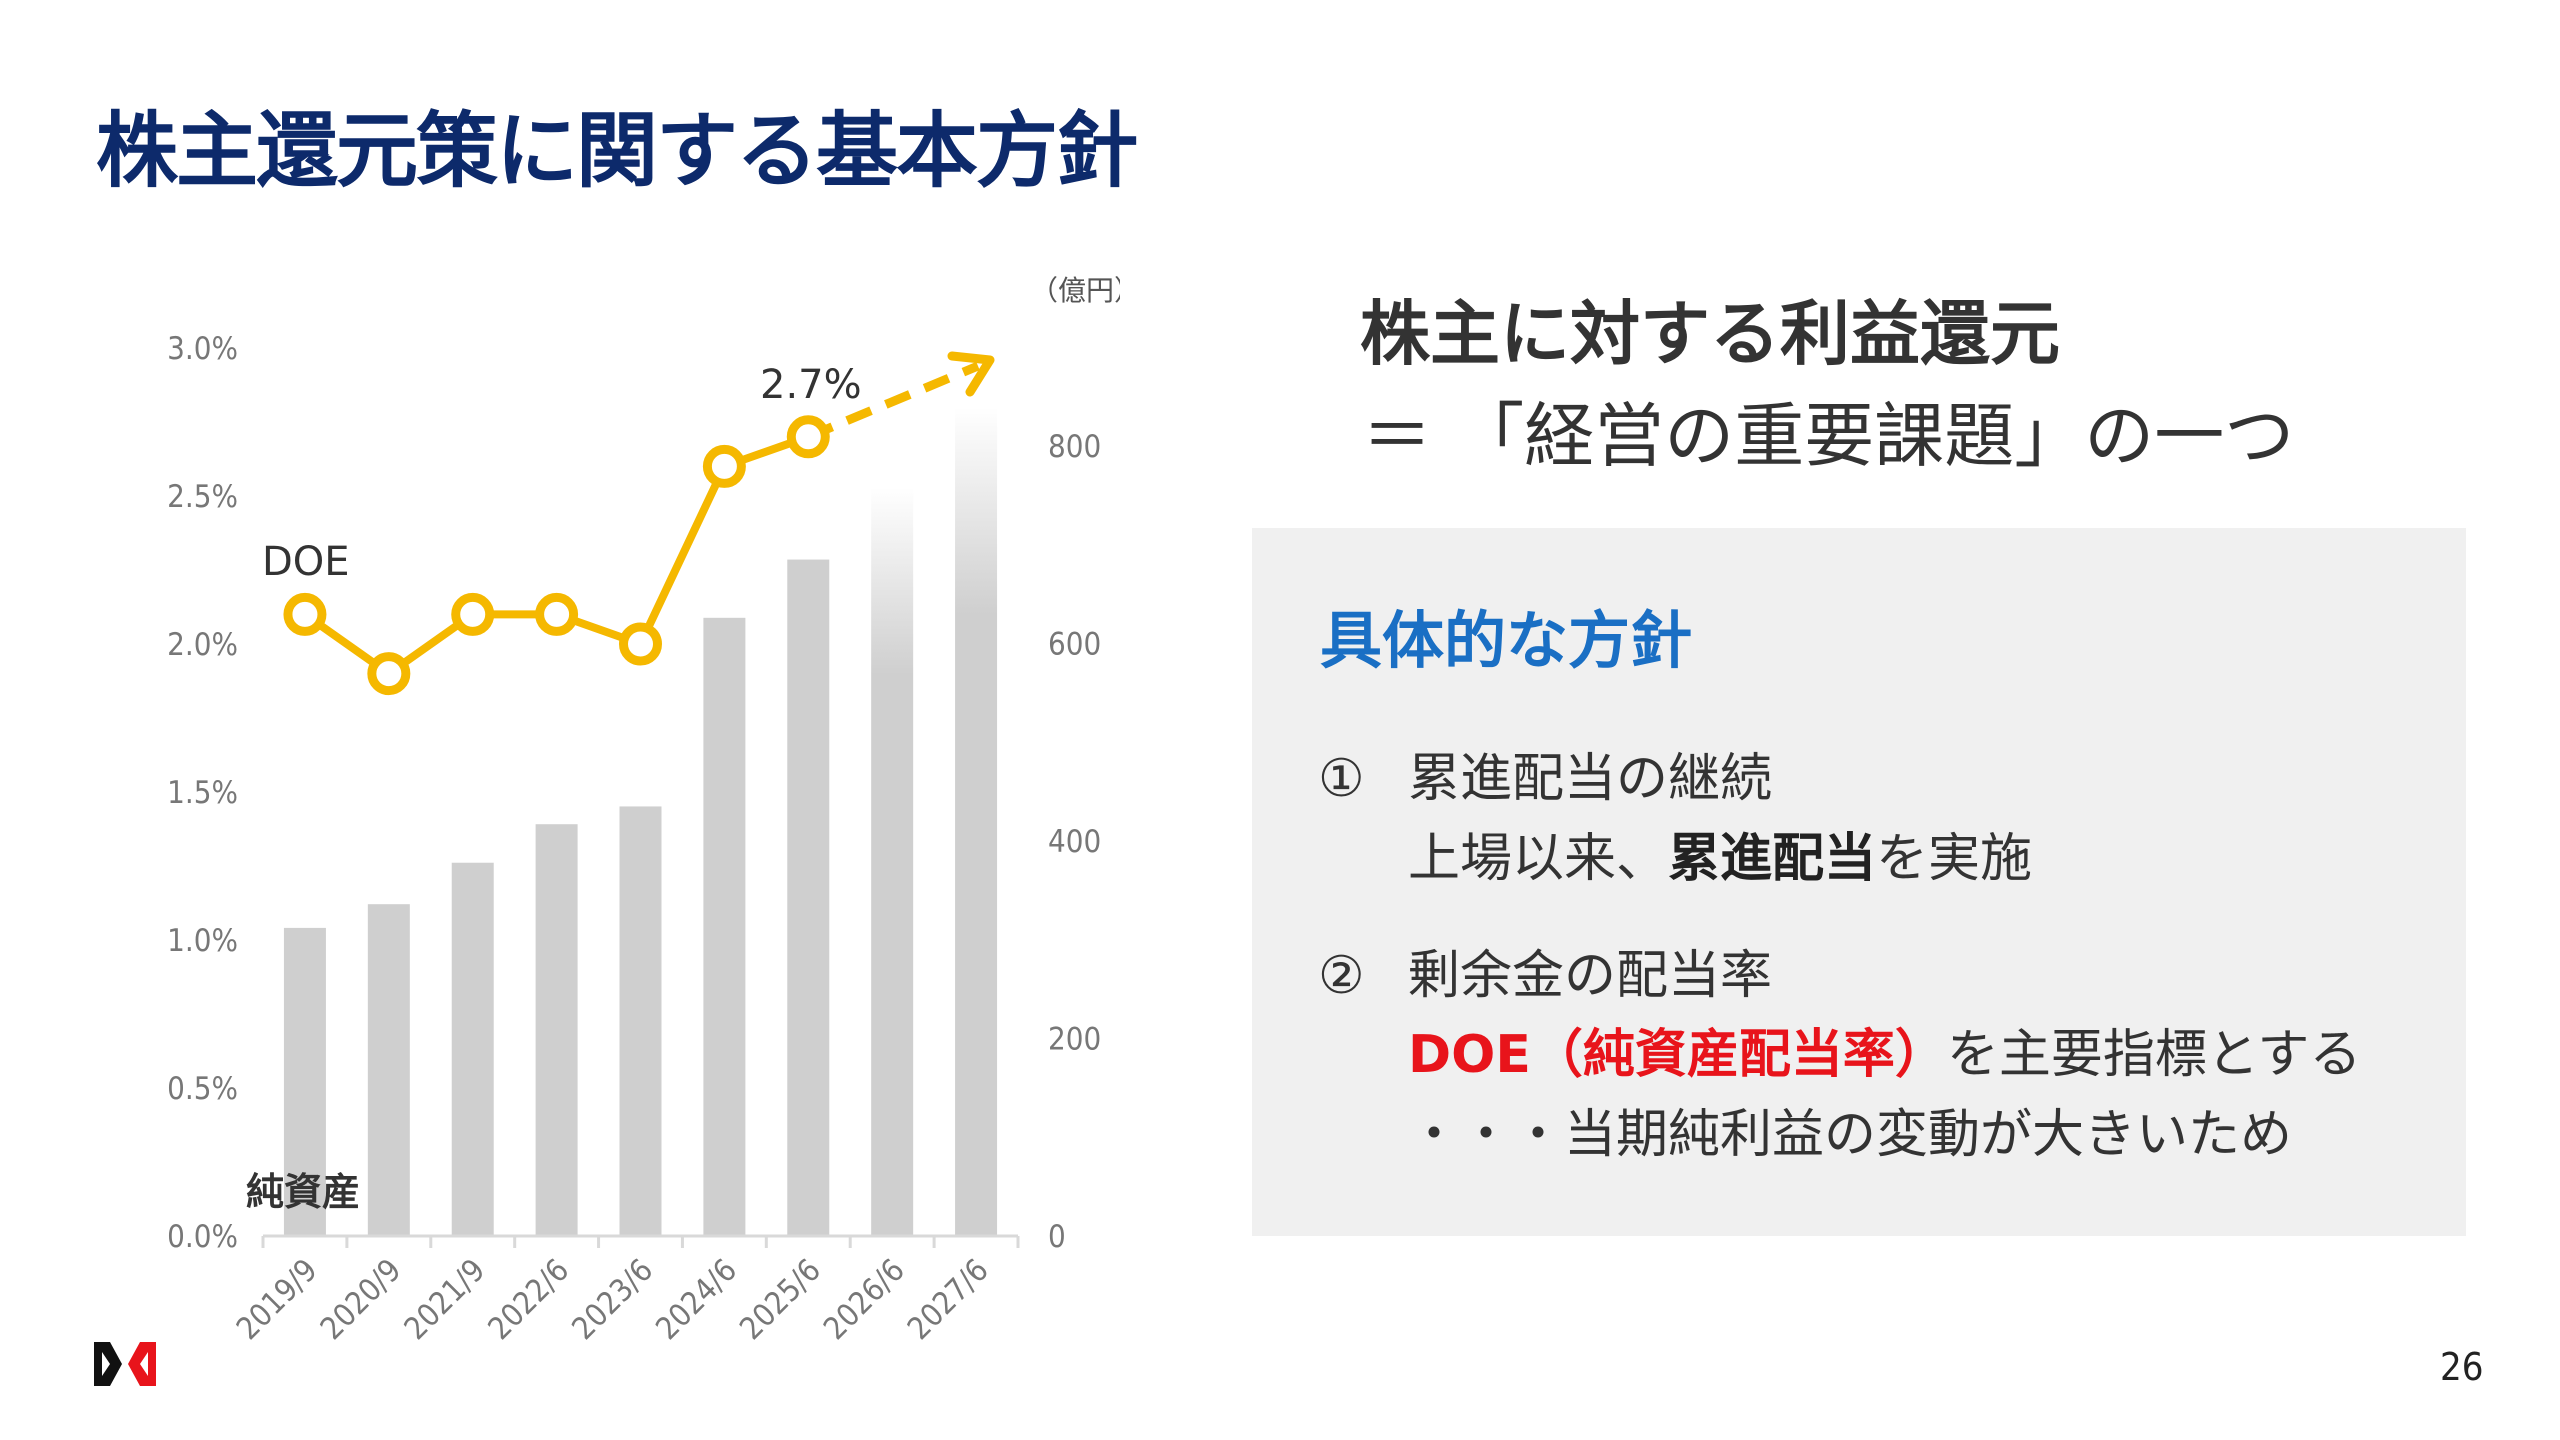 The height and width of the screenshot is (1440, 2560). Describe the element at coordinates (125, 1364) in the screenshot. I see `company-logo-icon` at that location.